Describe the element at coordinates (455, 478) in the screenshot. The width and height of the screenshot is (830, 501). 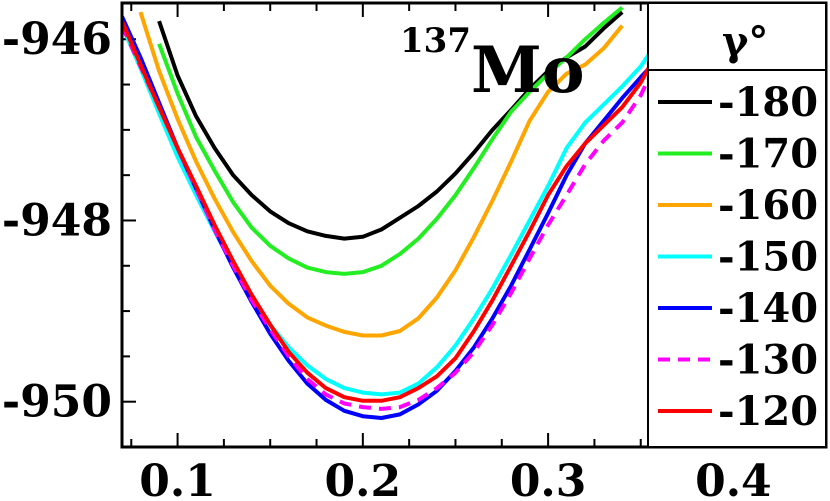
I see `x-axis-tick-labels: 0.1 0.2 0.3 0.4` at that location.